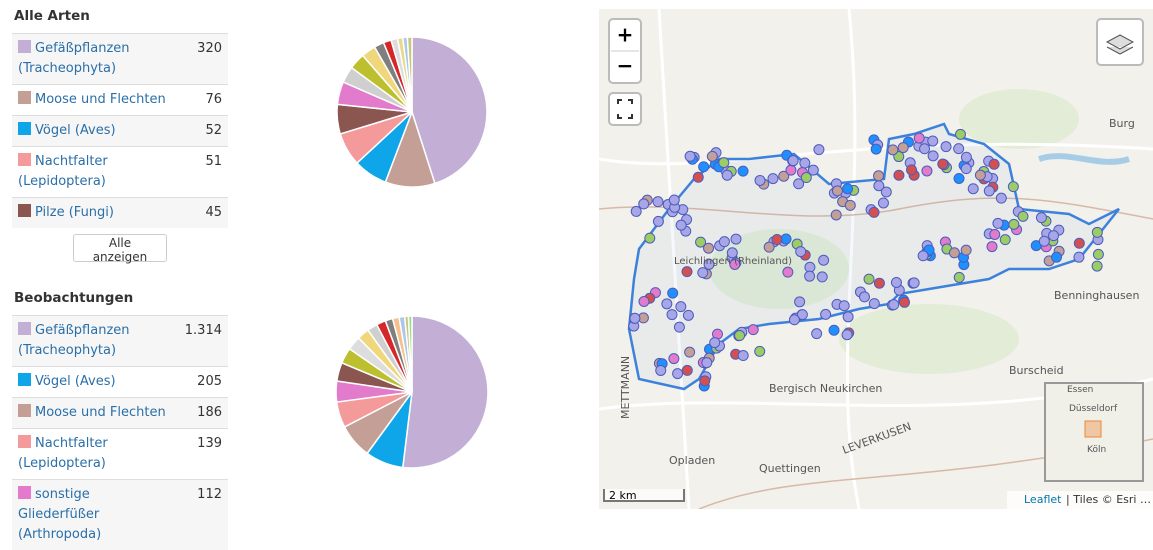  What do you see at coordinates (625, 109) in the screenshot?
I see `fullscreen-button` at bounding box center [625, 109].